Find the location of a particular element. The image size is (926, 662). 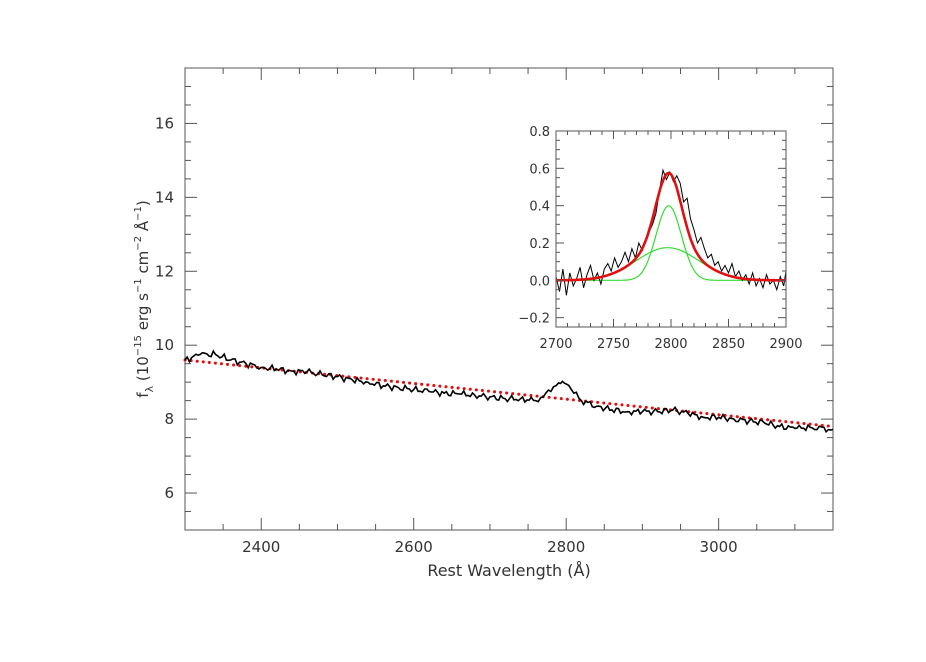

main-x-tick-label: 2400 is located at coordinates (261, 547).